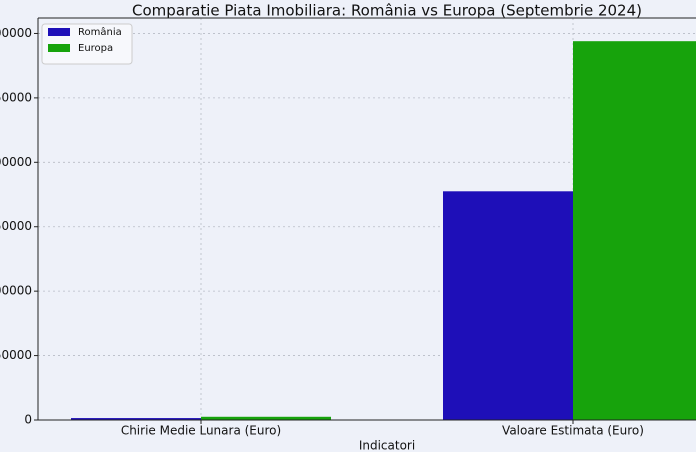 Image resolution: width=696 pixels, height=452 pixels. Describe the element at coordinates (16, 162) in the screenshot. I see `y-tick-label: 200000` at that location.